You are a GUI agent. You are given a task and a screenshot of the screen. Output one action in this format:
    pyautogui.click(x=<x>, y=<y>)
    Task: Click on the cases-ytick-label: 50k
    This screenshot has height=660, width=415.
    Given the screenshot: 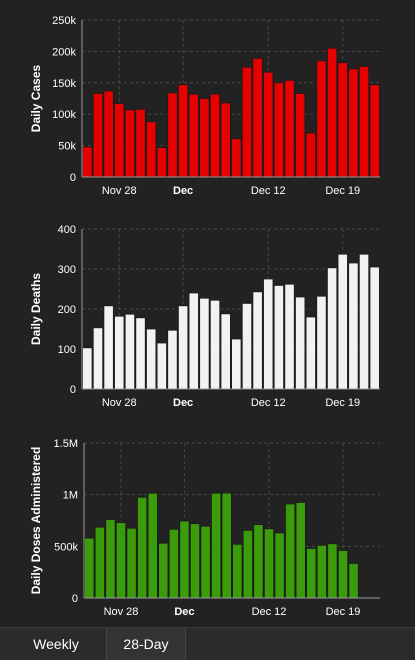 What is the action you would take?
    pyautogui.click(x=67, y=147)
    